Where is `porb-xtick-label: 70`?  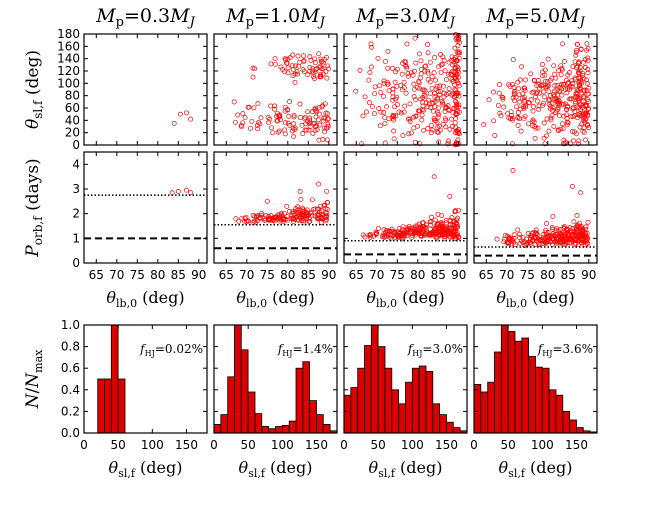
porb-xtick-label: 70 is located at coordinates (376, 275).